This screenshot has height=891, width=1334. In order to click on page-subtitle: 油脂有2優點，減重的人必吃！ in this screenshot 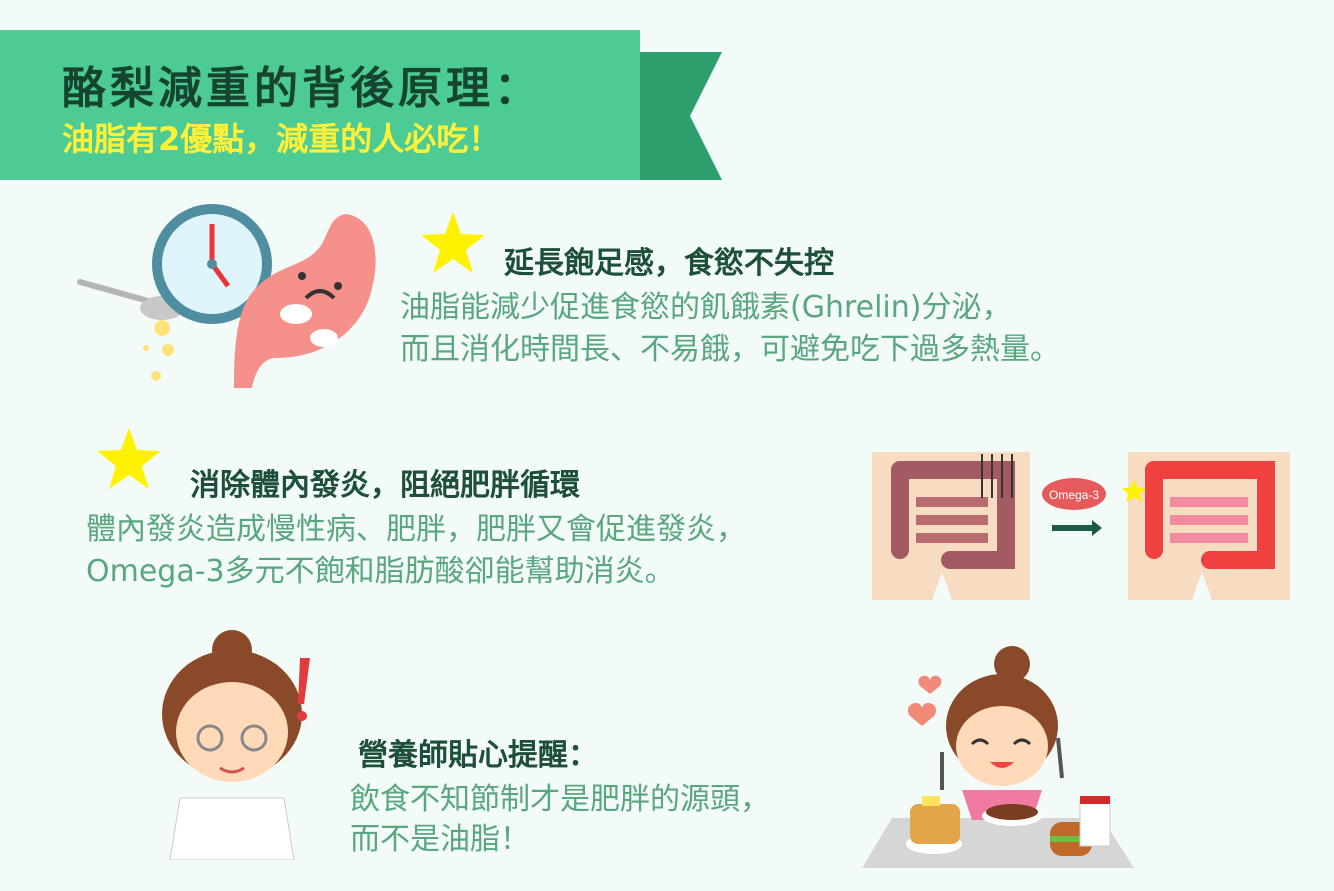, I will do `click(281, 139)`.